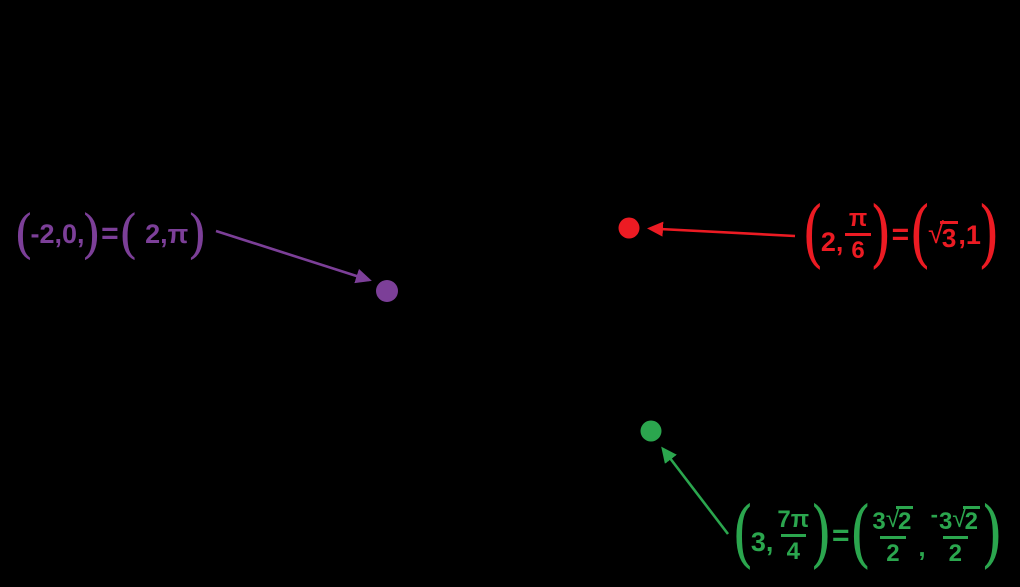 The height and width of the screenshot is (587, 1020). I want to click on purple-point-label: ( -2,0, ) = ( 2,π ), so click(110, 234).